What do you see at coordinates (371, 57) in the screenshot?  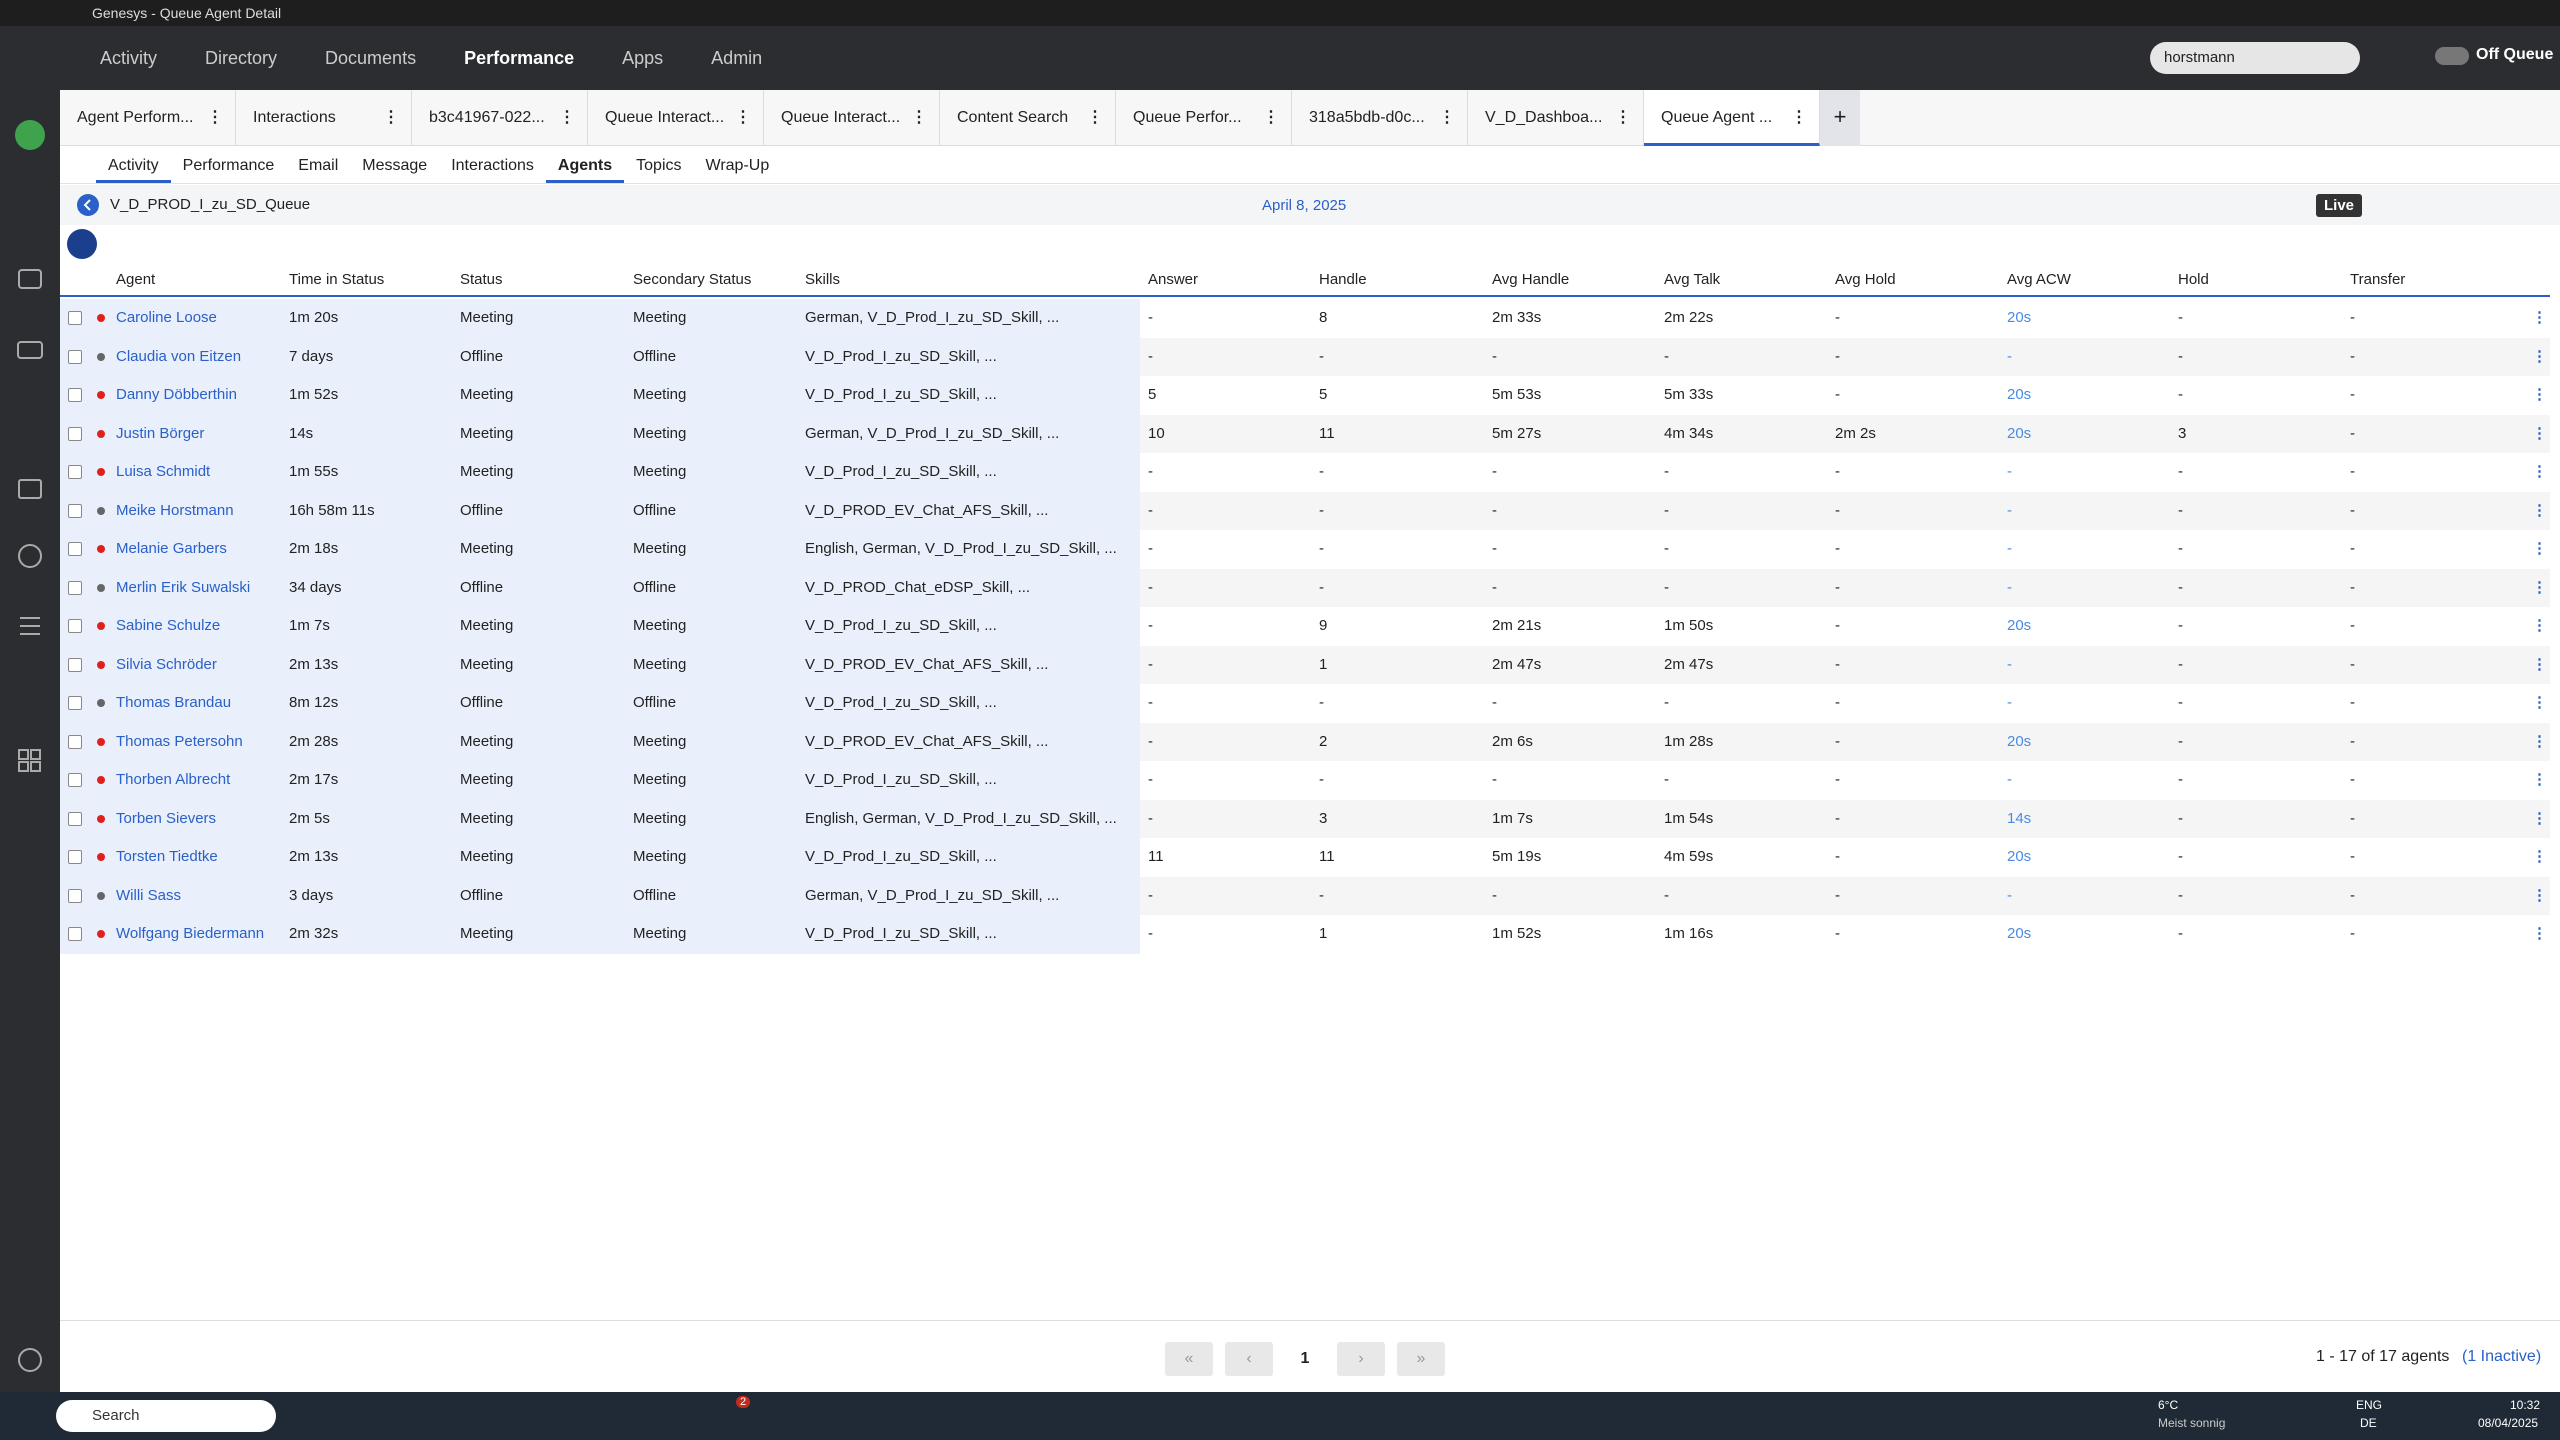 I see `nav-item: Documents` at bounding box center [371, 57].